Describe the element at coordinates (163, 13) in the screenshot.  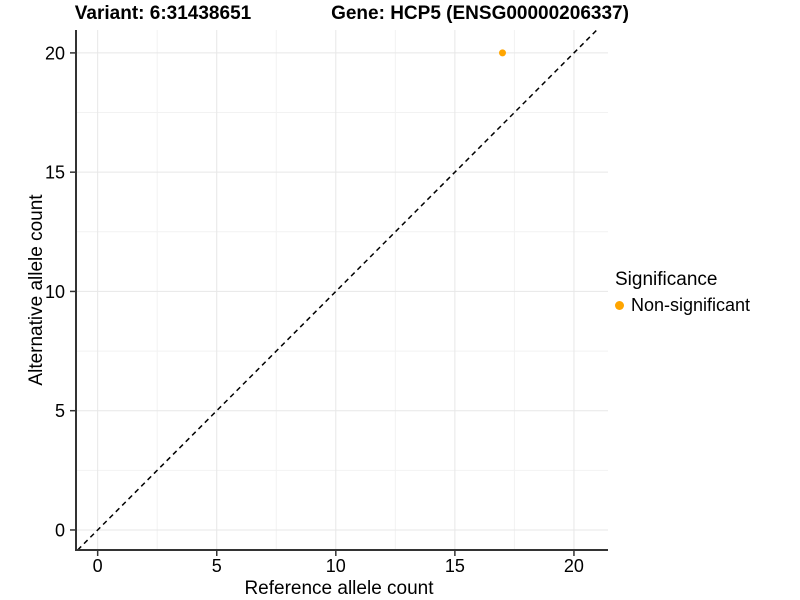
I see `variant-title: Variant: 6:31438651` at that location.